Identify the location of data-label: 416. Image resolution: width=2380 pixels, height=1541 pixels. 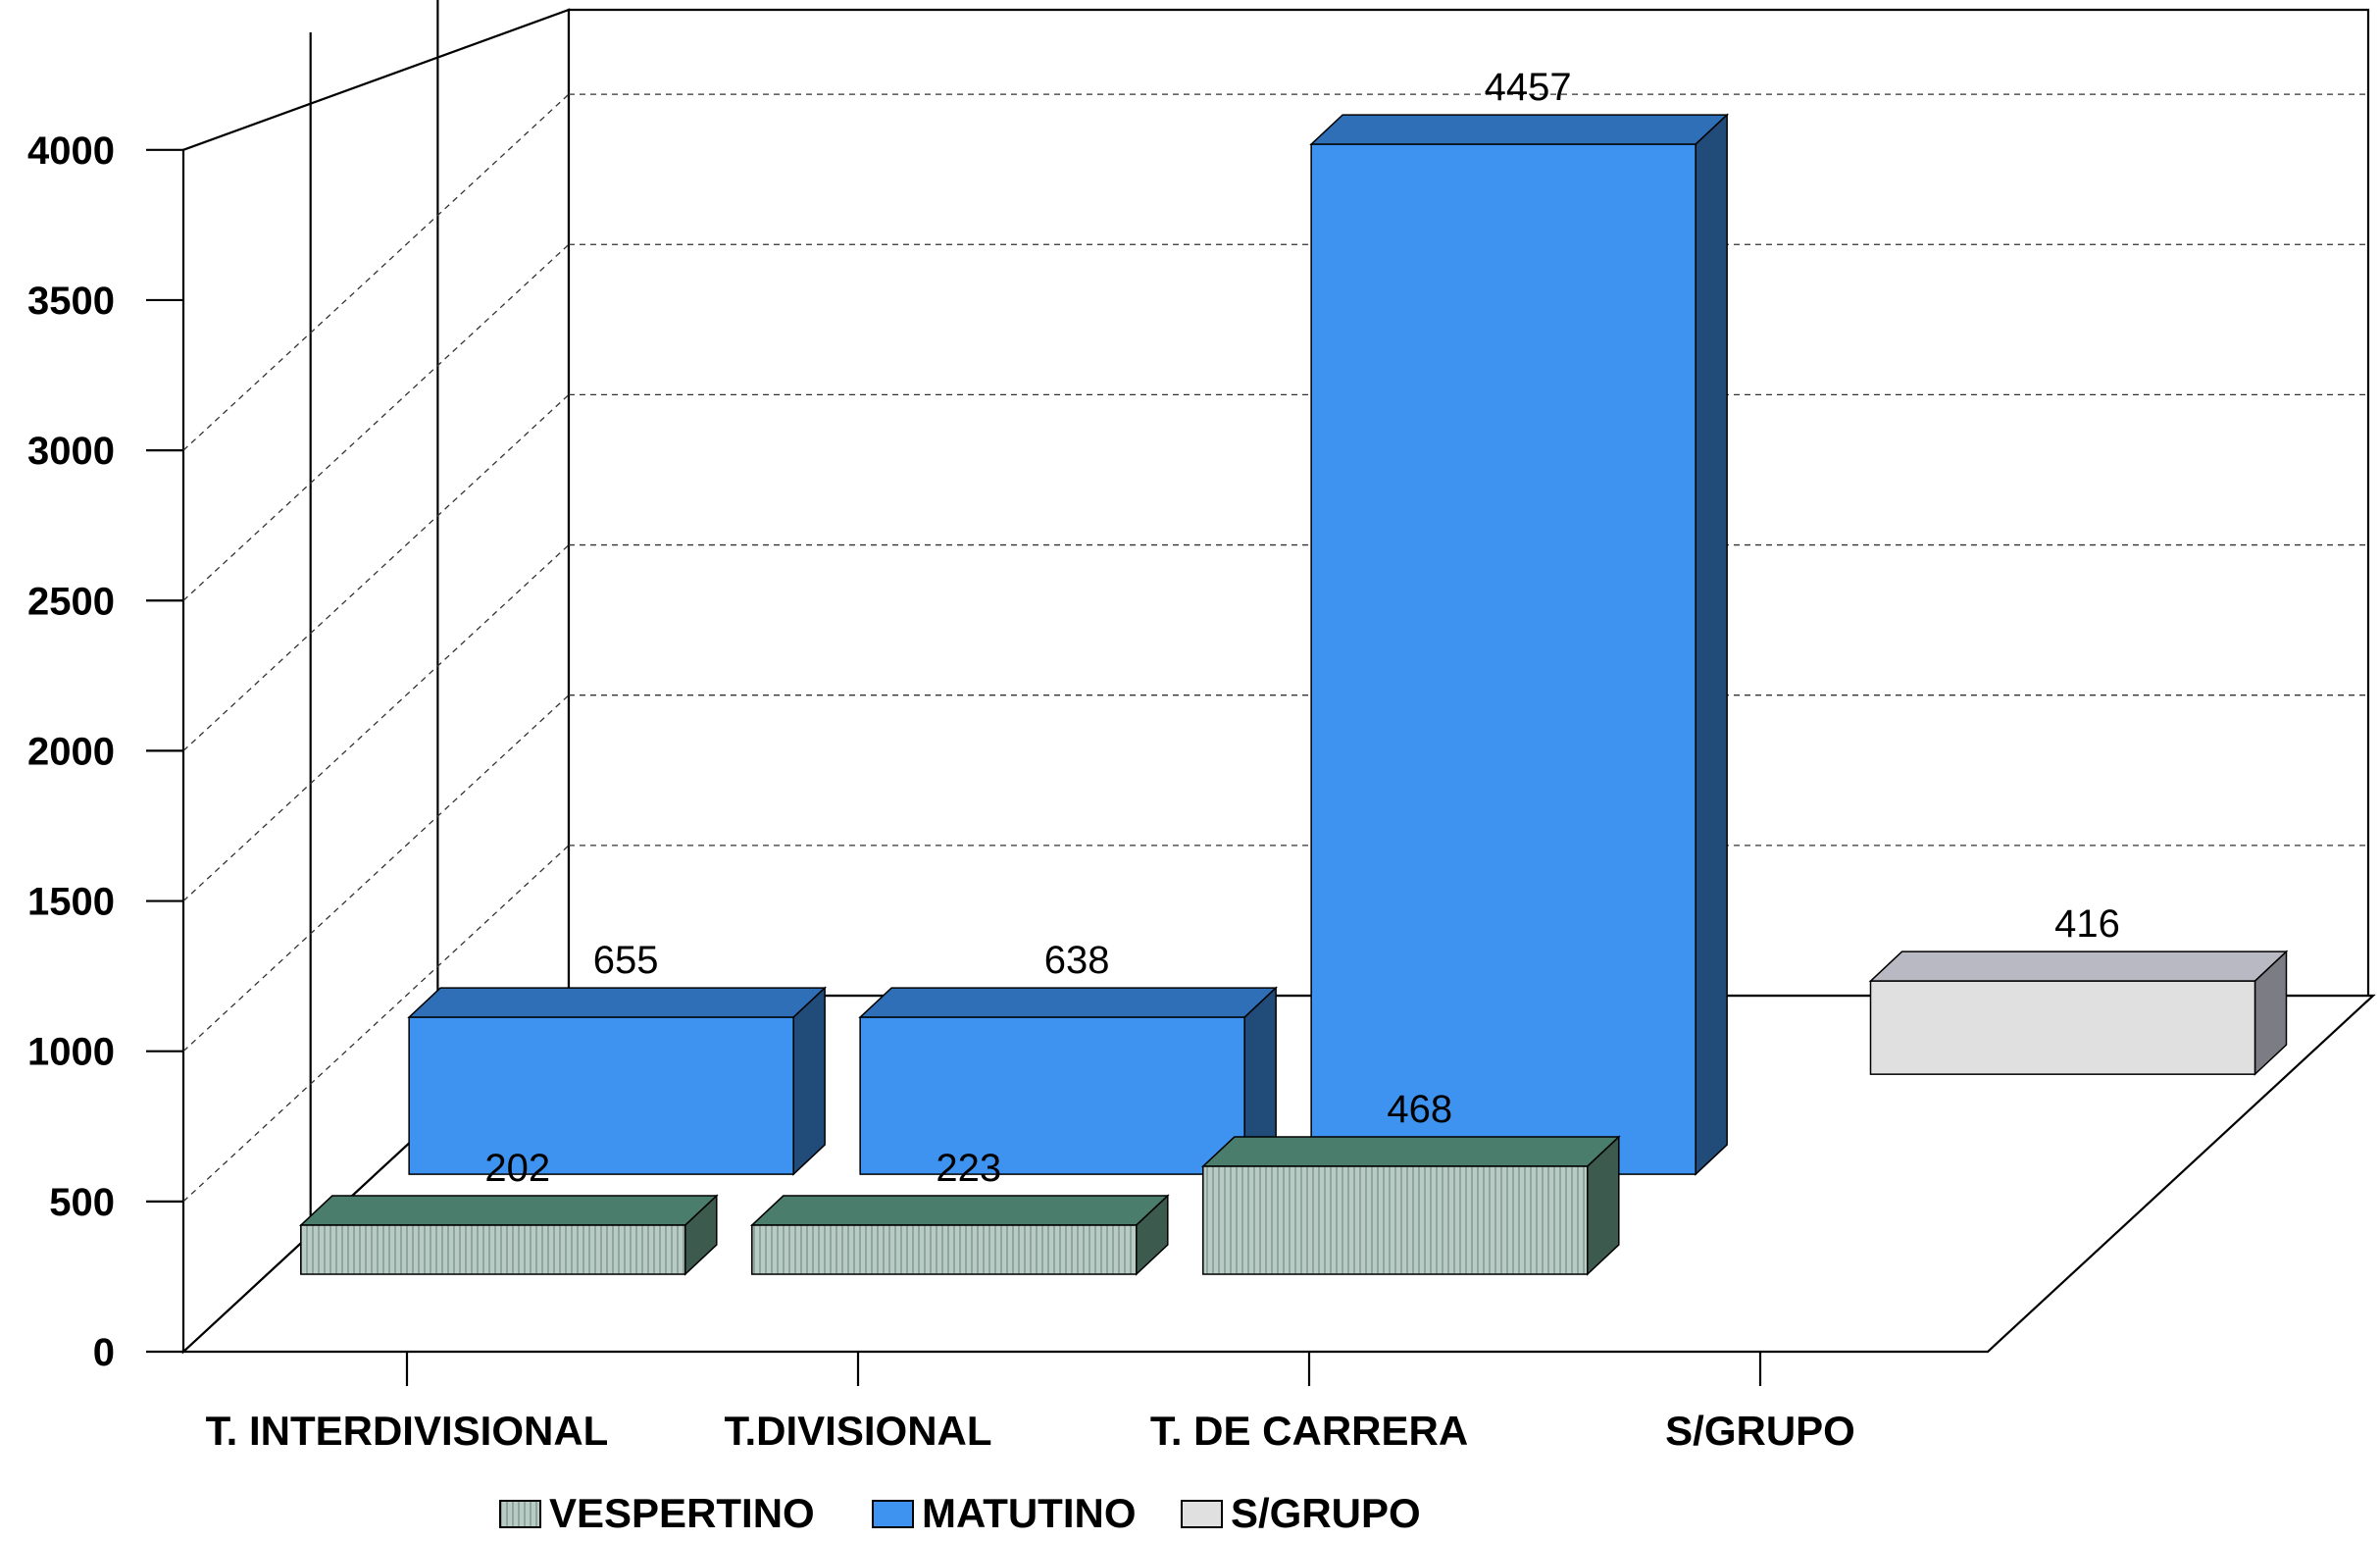
(2087, 924).